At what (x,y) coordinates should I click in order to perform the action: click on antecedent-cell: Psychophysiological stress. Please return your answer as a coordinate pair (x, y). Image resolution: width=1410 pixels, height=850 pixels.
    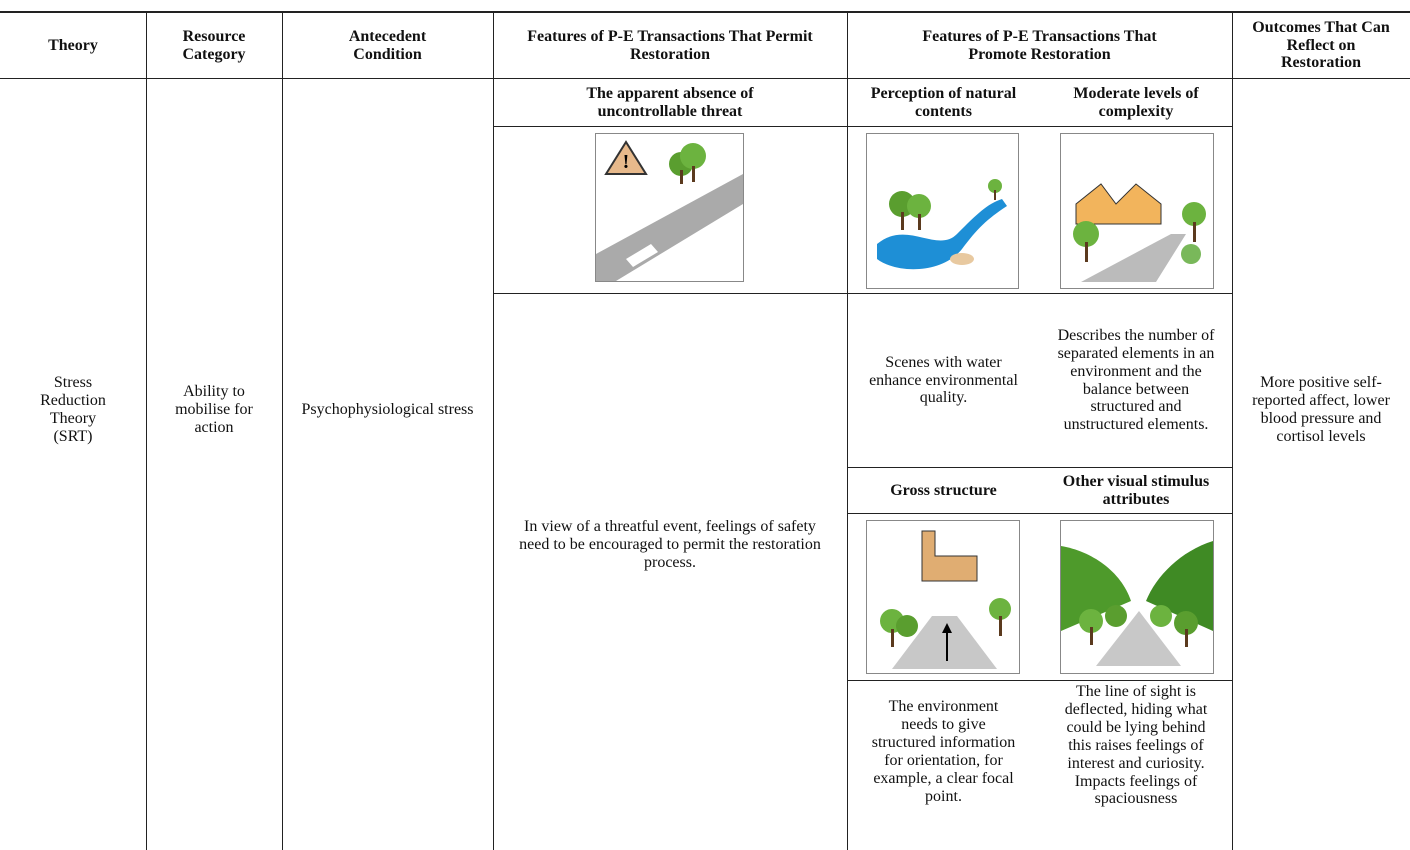
    Looking at the image, I should click on (387, 410).